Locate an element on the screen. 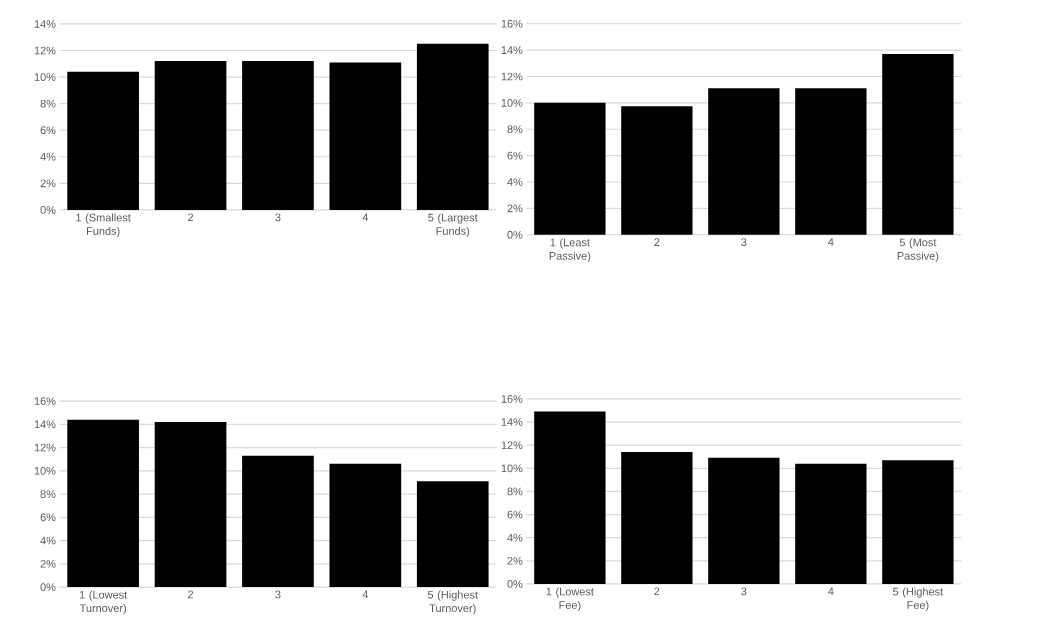 The image size is (1045, 625). x-tick-label: 5 (Highest Fee) is located at coordinates (918, 599).